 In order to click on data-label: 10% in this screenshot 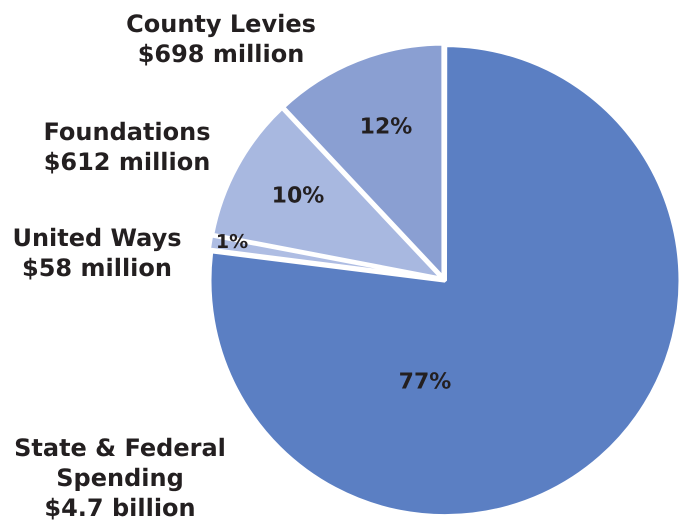, I will do `click(298, 196)`.